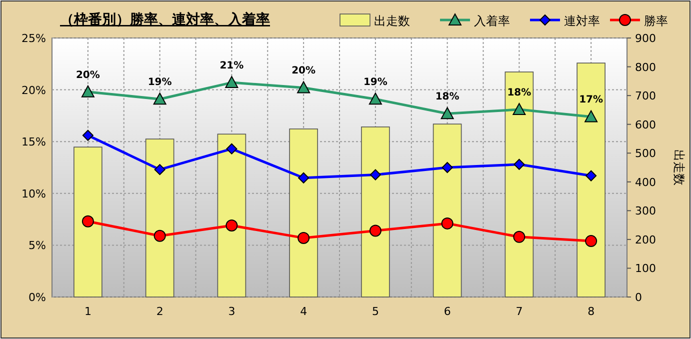 The image size is (691, 339). What do you see at coordinates (375, 311) in the screenshot?
I see `x-tick-label: 5` at bounding box center [375, 311].